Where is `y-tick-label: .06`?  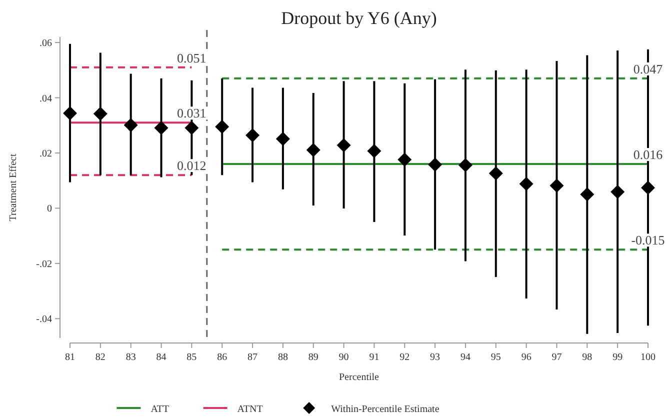 y-tick-label: .06 is located at coordinates (46, 44).